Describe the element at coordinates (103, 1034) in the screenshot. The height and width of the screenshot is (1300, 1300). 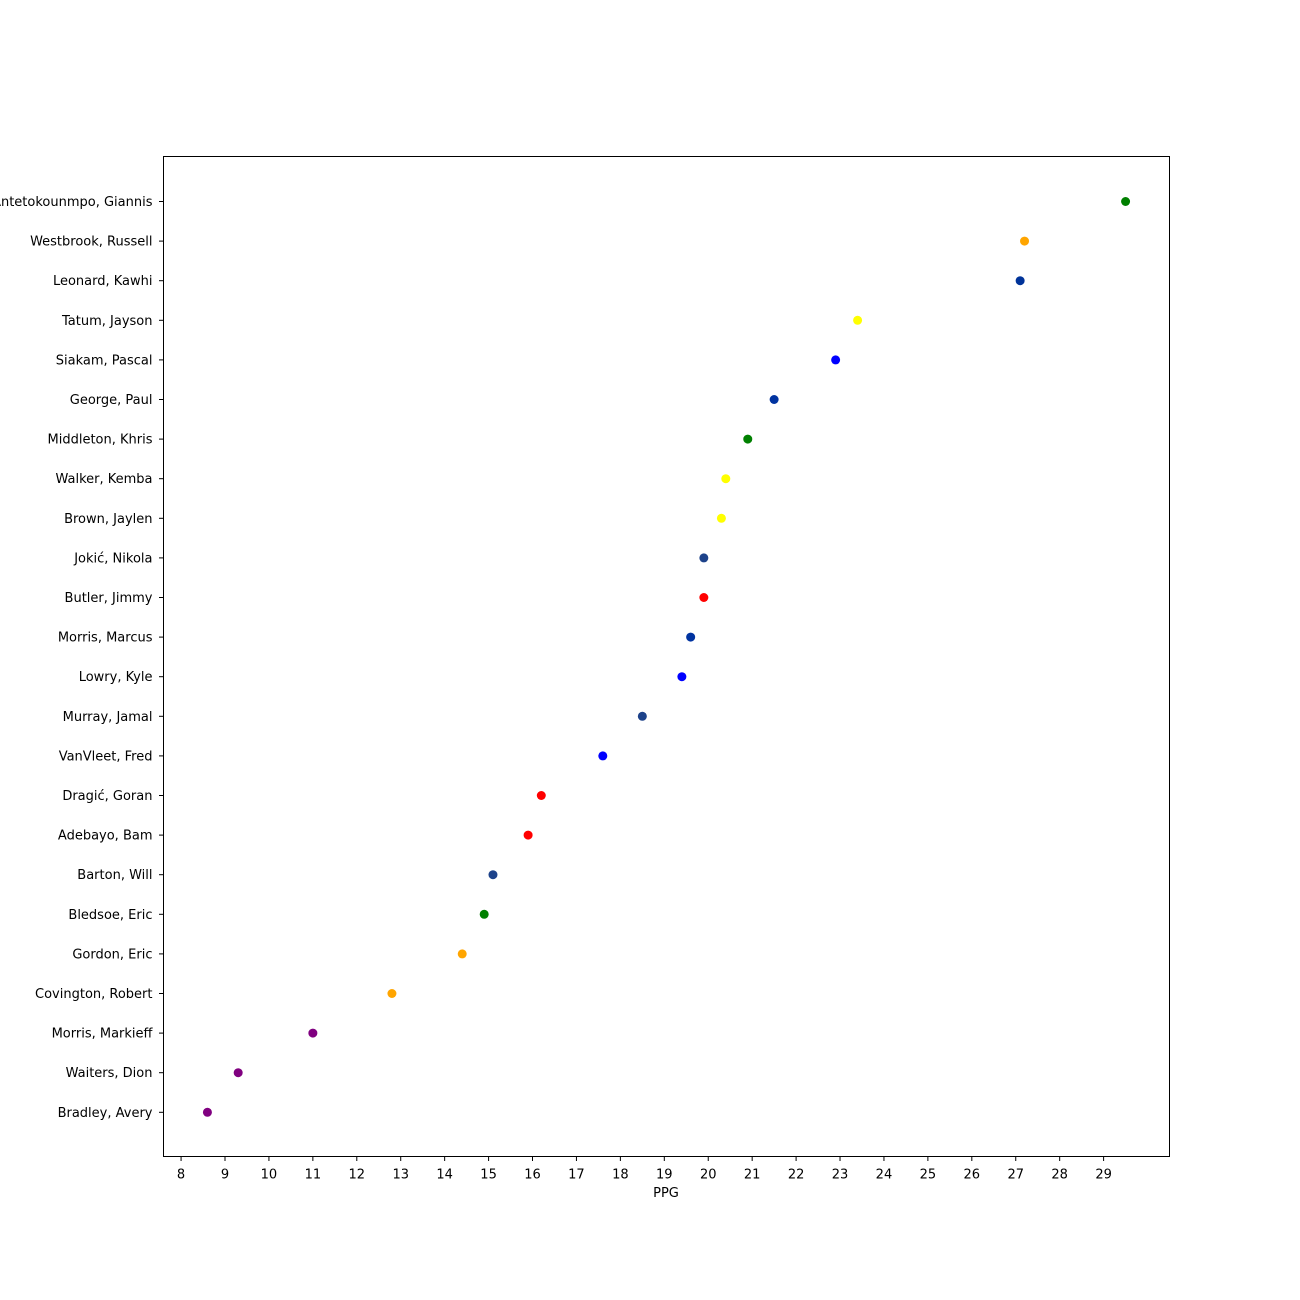
I see `y-tick-label: Morris, Markieff` at that location.